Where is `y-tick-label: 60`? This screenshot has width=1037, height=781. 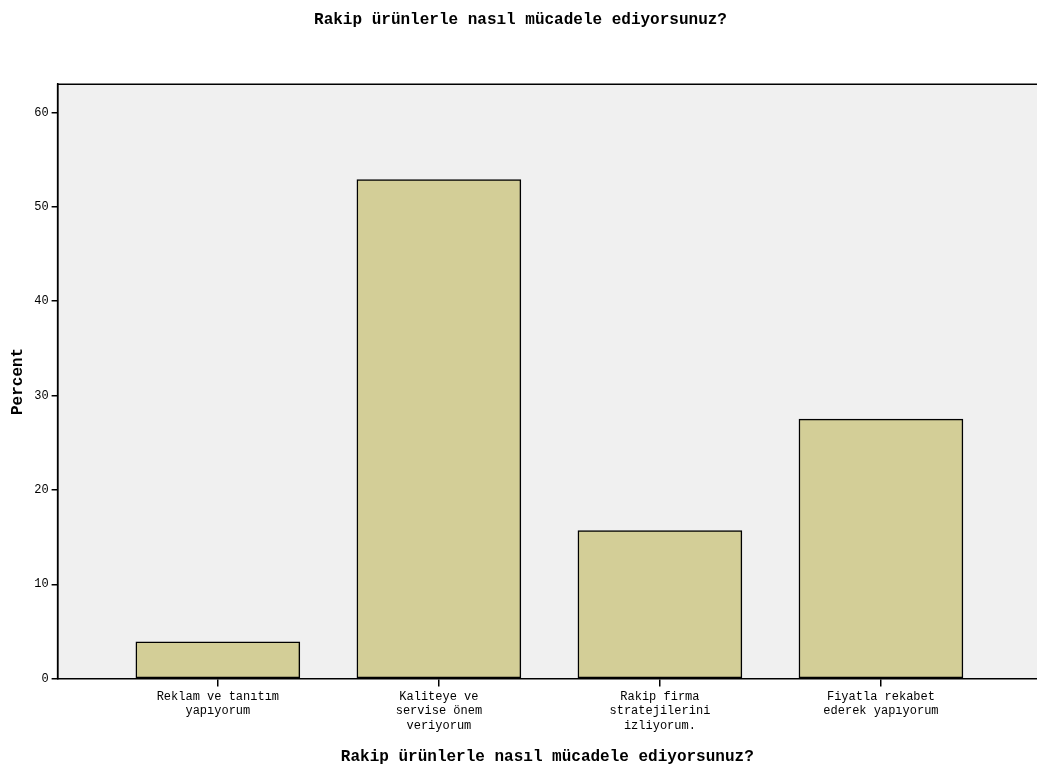 y-tick-label: 60 is located at coordinates (41, 112).